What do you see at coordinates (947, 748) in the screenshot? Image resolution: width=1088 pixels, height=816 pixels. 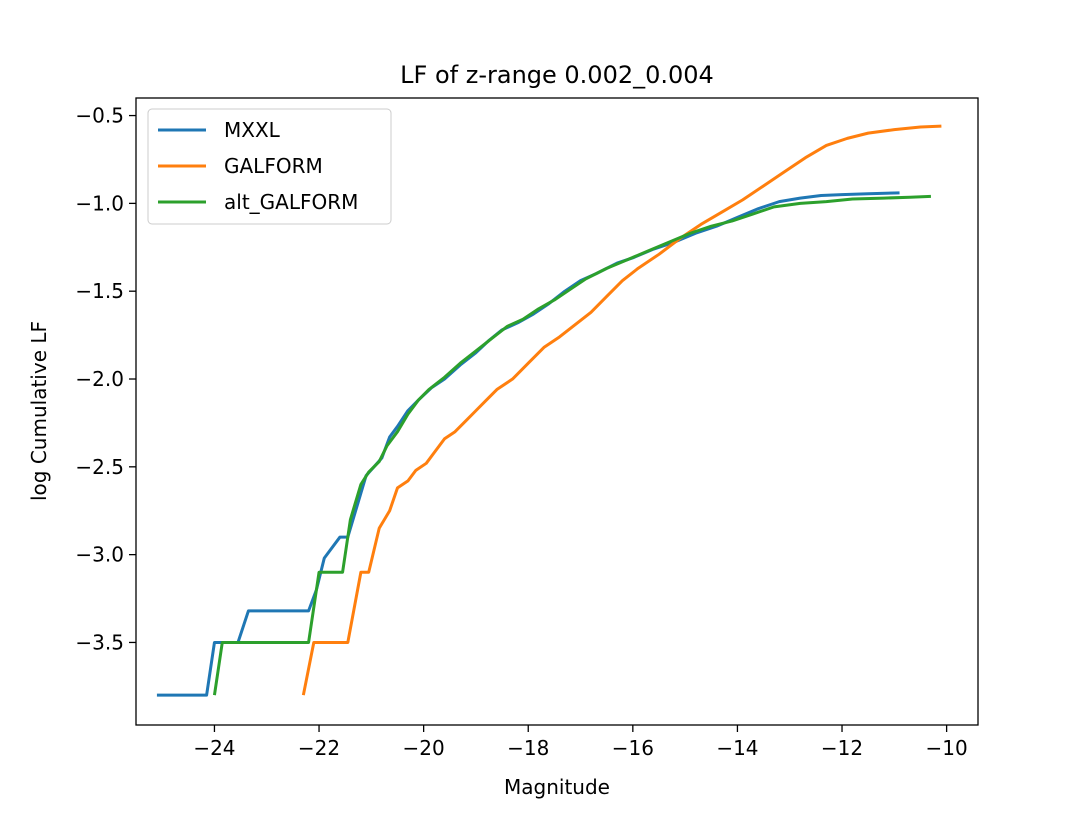 I see `x-tick-label: −10` at bounding box center [947, 748].